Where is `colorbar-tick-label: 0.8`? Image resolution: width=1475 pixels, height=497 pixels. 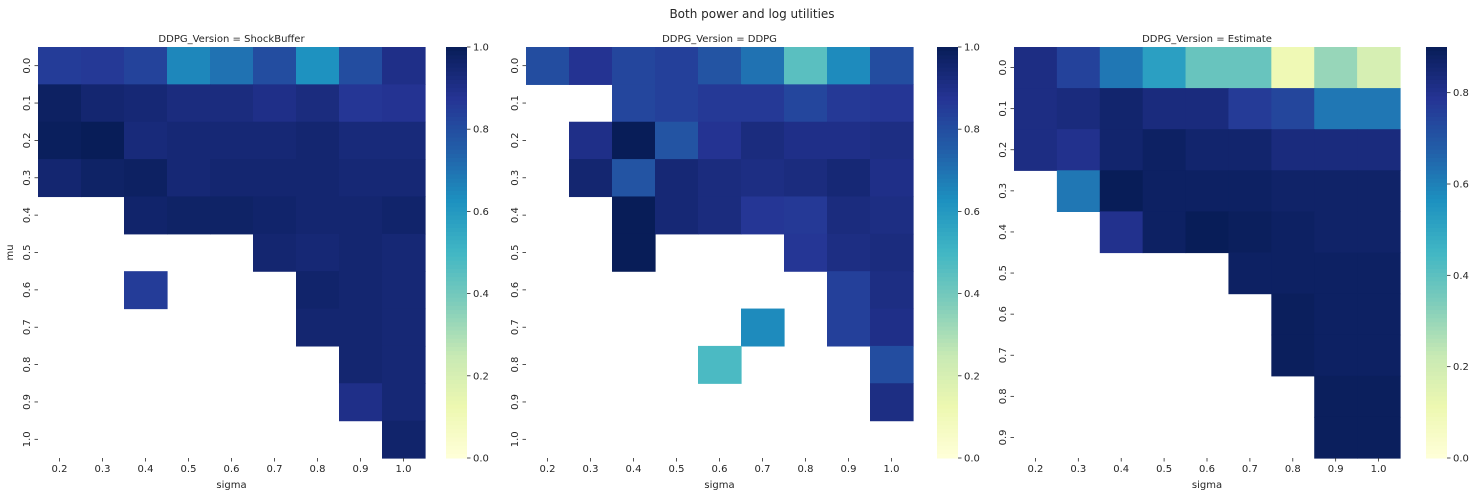
colorbar-tick-label: 0.8 is located at coordinates (1461, 93).